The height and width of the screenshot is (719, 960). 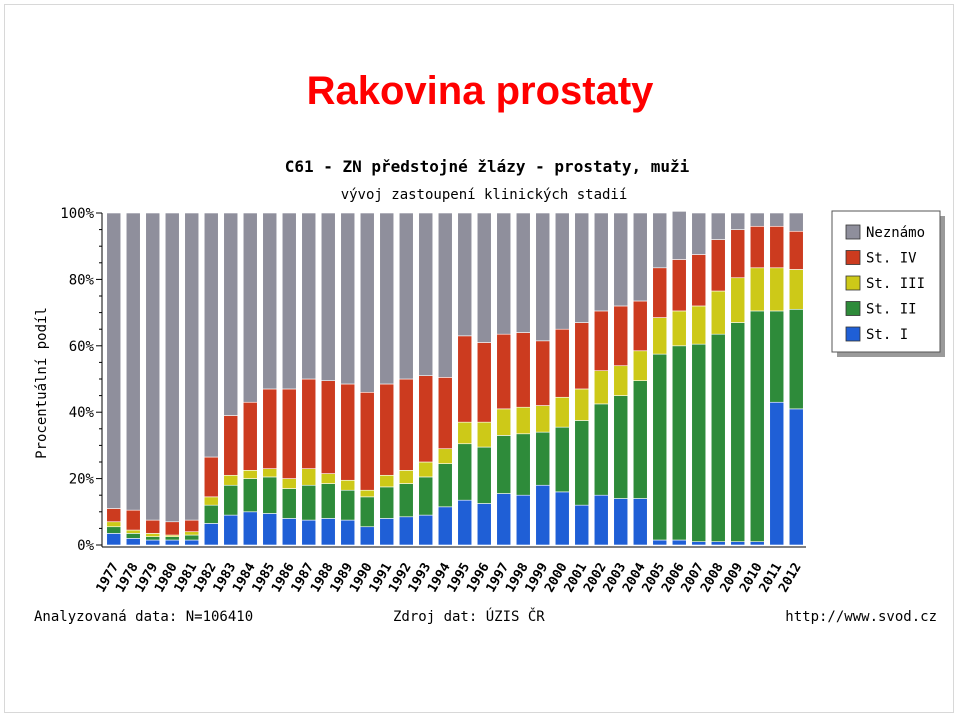 What do you see at coordinates (348, 485) in the screenshot?
I see `bar-st-iii-1989` at bounding box center [348, 485].